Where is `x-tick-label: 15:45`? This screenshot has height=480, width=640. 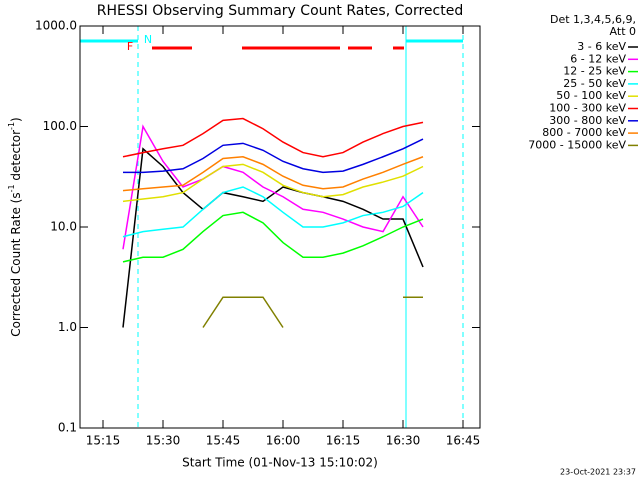 x-tick-label: 15:45 is located at coordinates (223, 441).